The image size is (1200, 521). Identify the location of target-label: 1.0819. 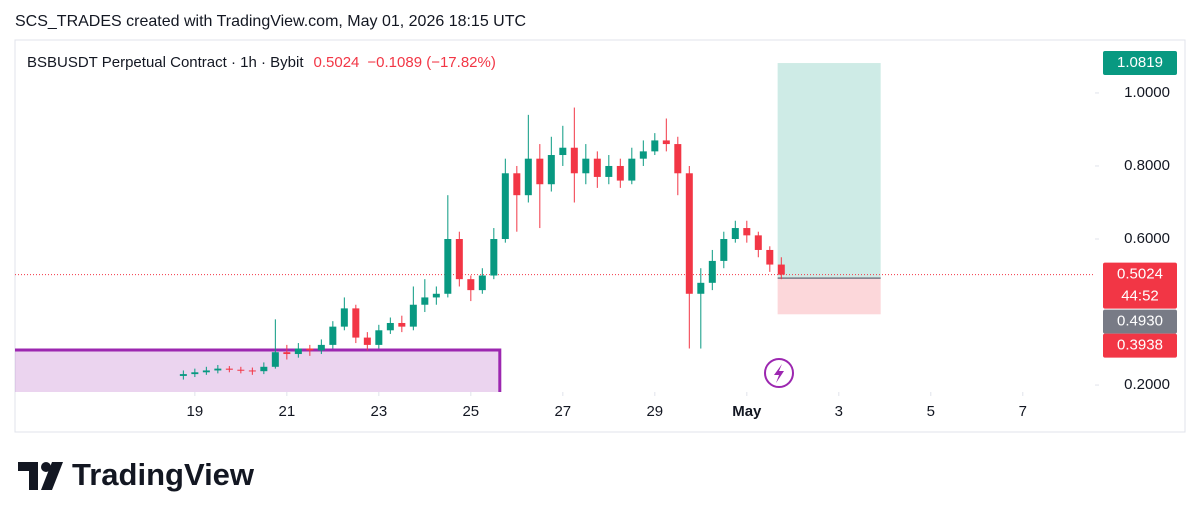
(1140, 62).